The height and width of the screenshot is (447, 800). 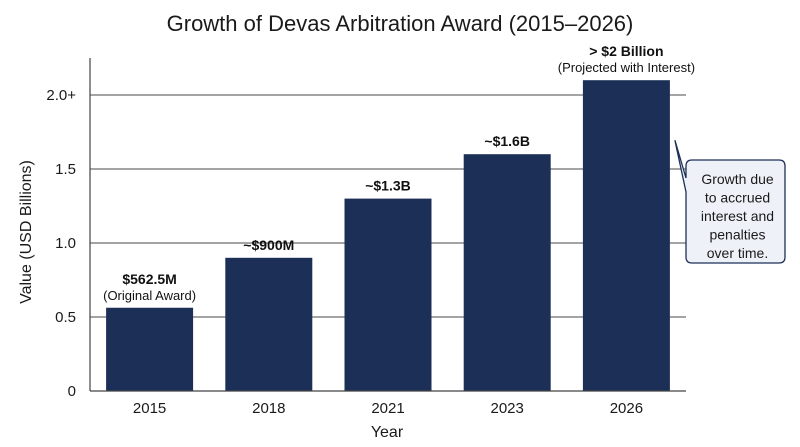 What do you see at coordinates (26, 232) in the screenshot?
I see `y-axis-label: Value (USD Billions)` at bounding box center [26, 232].